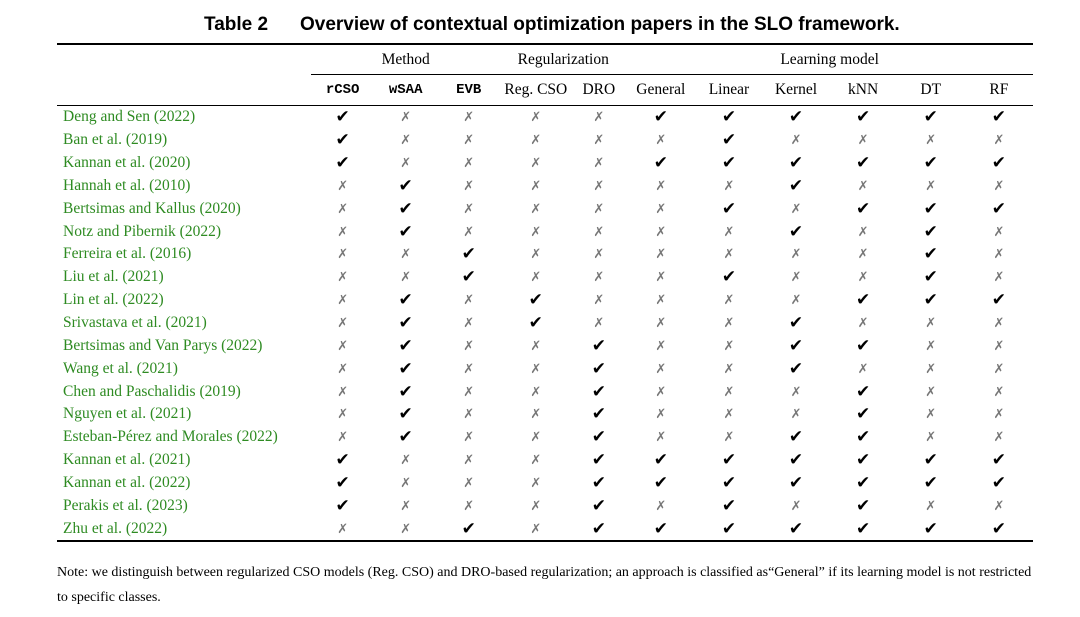 This screenshot has width=1080, height=617. What do you see at coordinates (127, 460) in the screenshot?
I see `citation-link: Kannan et al. (2021)` at bounding box center [127, 460].